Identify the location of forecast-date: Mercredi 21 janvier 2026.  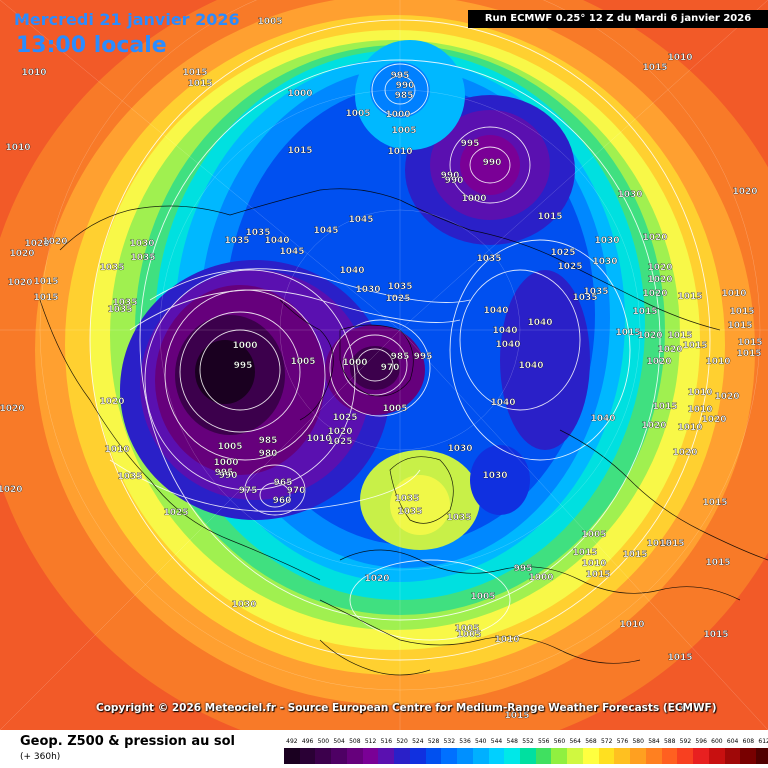
(127, 19).